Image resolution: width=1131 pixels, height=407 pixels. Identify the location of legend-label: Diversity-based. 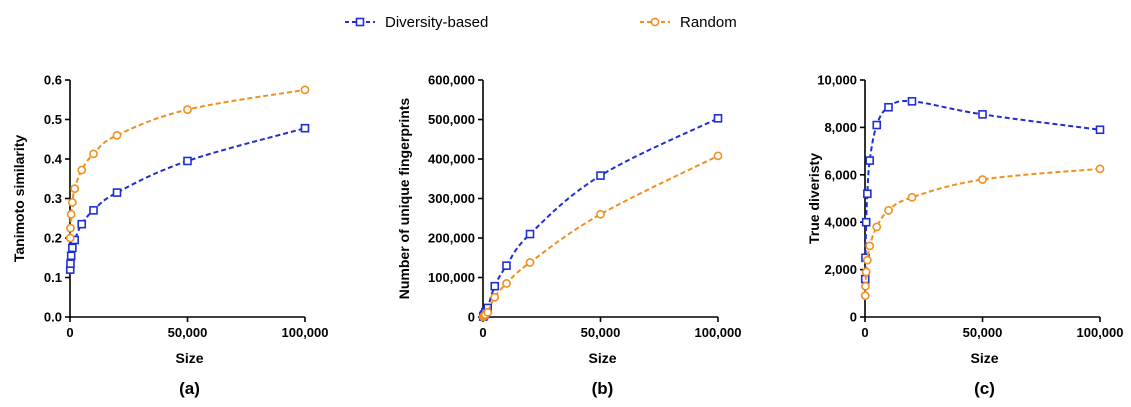
(436, 22).